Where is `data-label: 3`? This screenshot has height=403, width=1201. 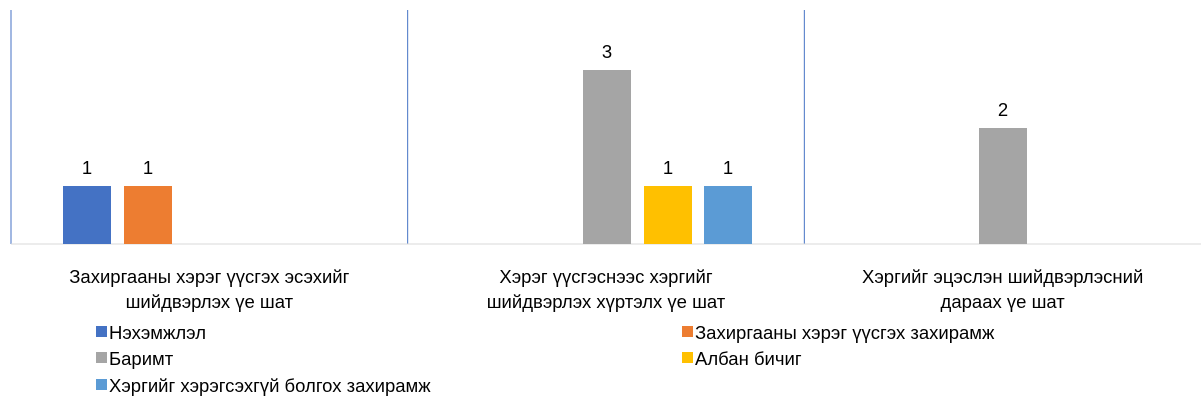 data-label: 3 is located at coordinates (607, 51).